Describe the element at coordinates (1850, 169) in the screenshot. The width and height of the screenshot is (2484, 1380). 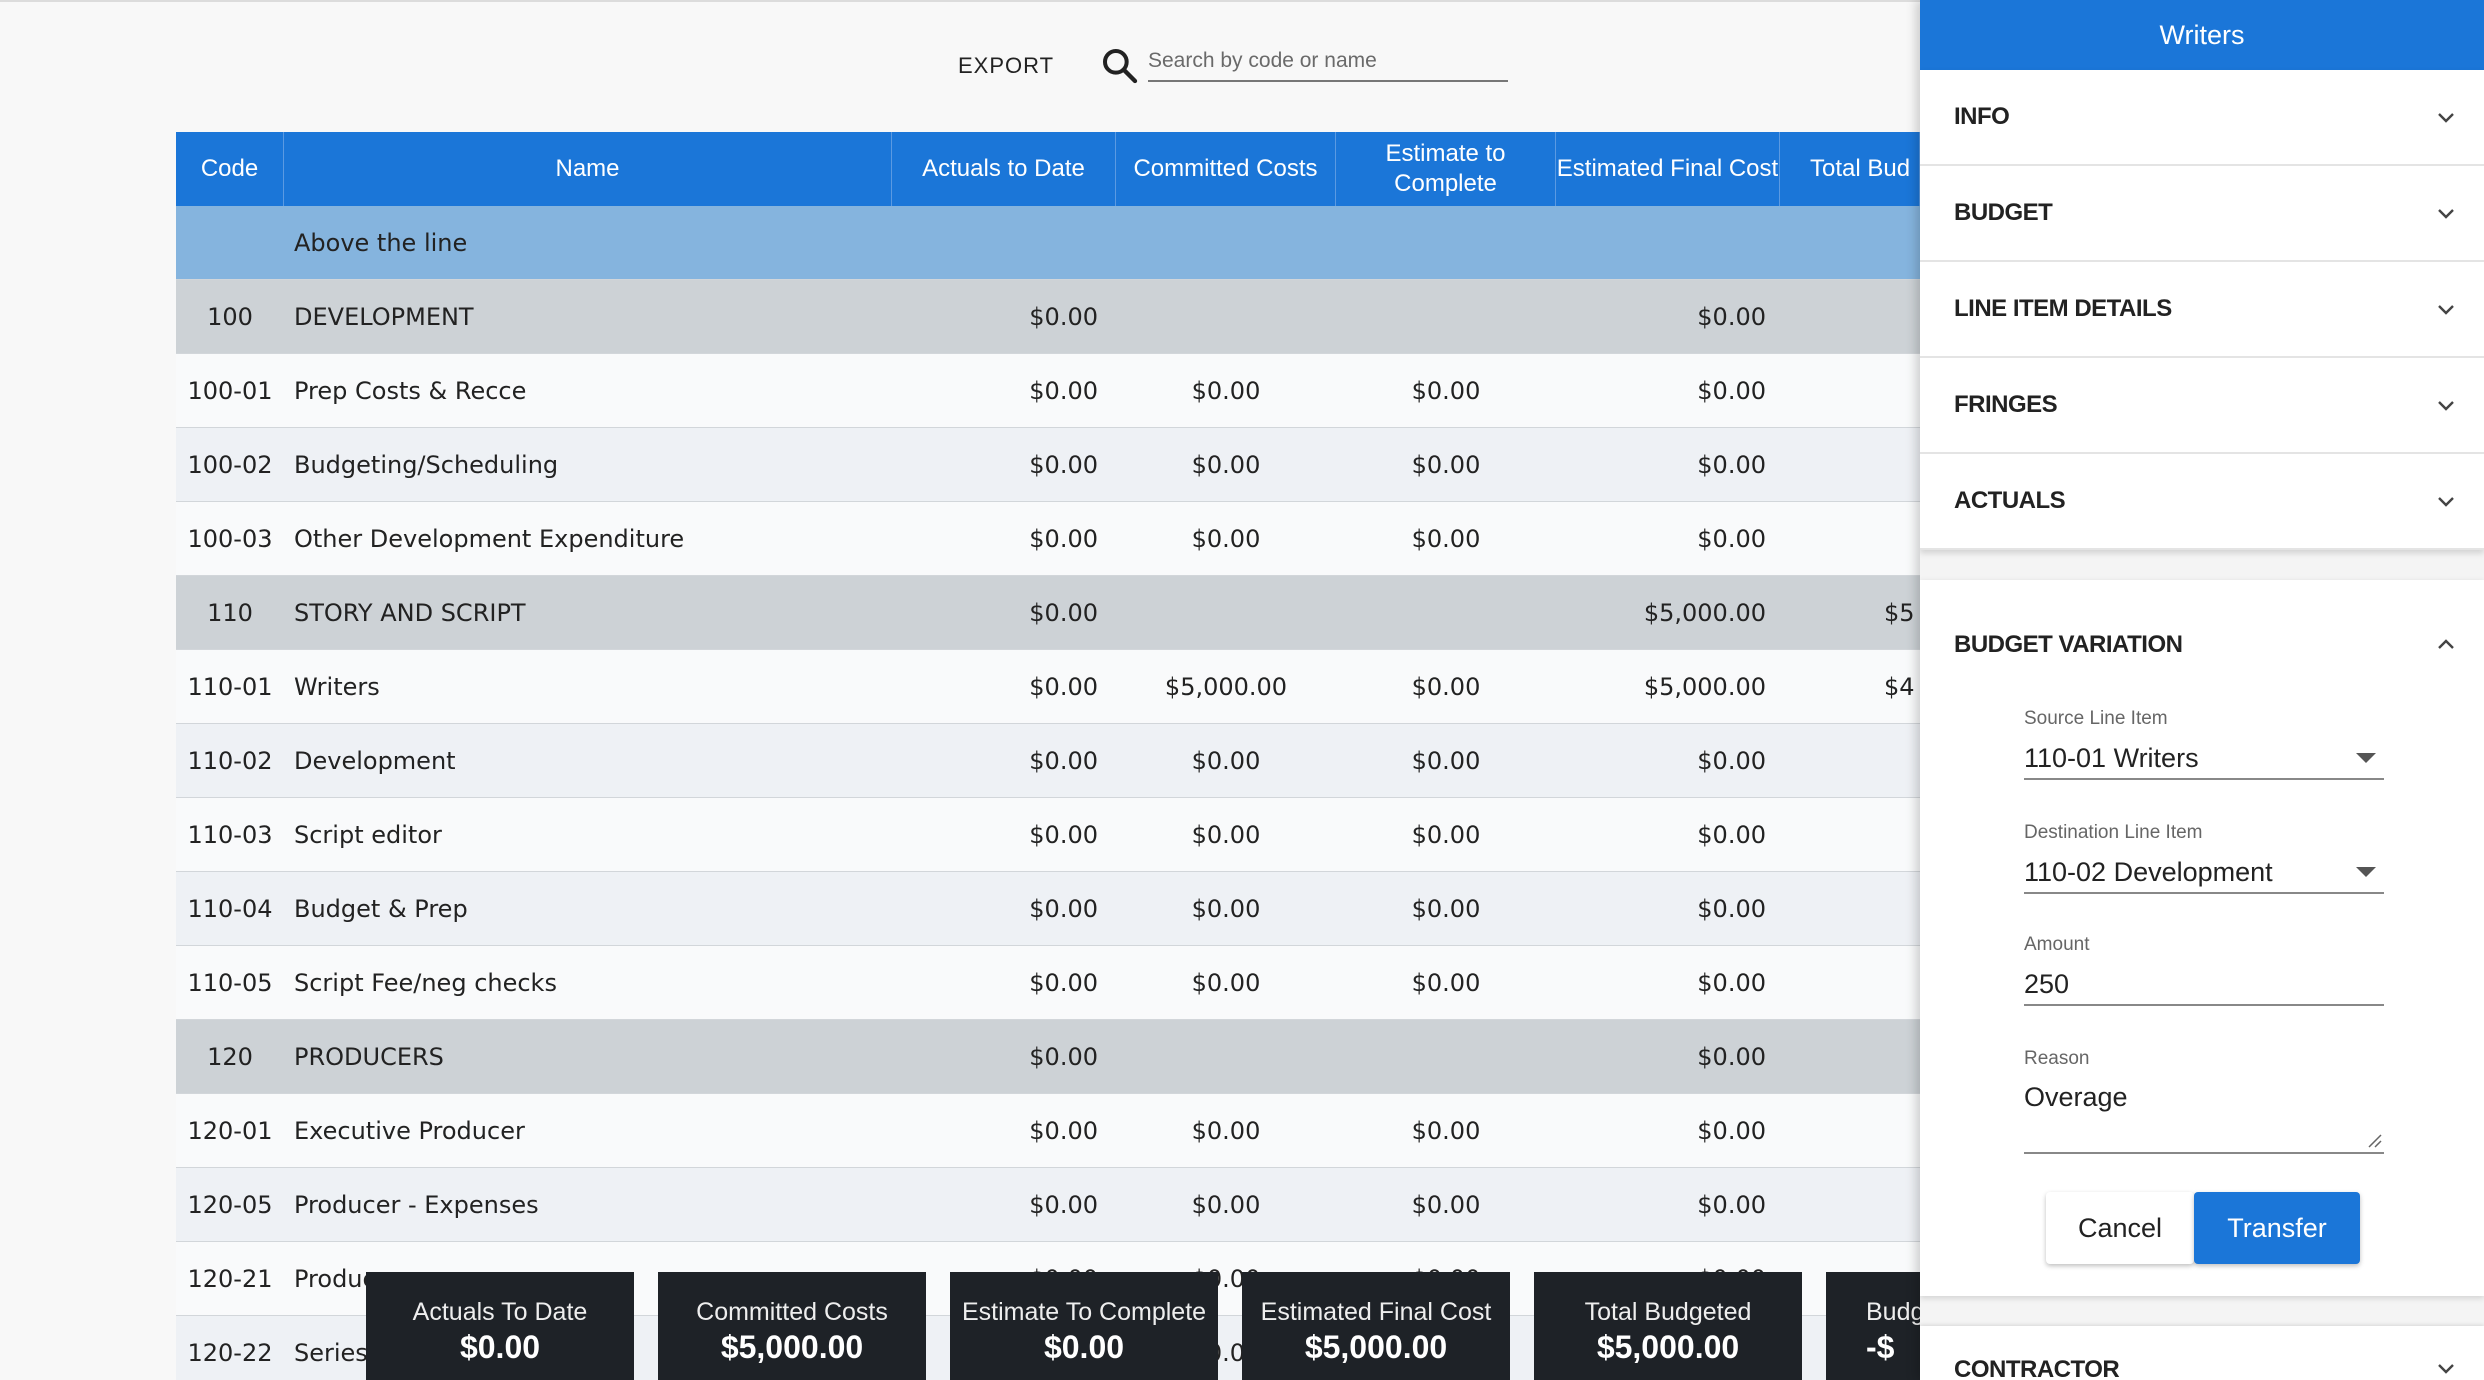
I see `header-total-budgeted: Total Bud` at that location.